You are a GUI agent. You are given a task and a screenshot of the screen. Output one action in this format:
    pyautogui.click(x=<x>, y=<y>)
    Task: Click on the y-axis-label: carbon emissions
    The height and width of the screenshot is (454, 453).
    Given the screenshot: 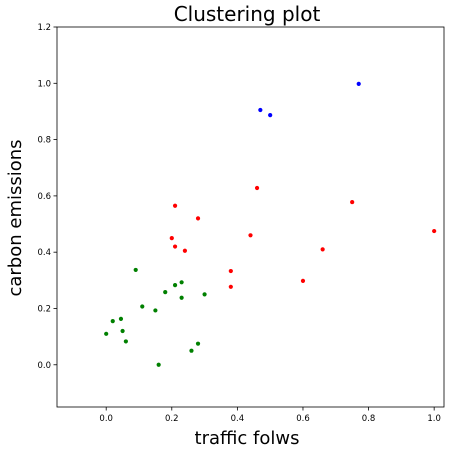 What is the action you would take?
    pyautogui.click(x=15, y=217)
    